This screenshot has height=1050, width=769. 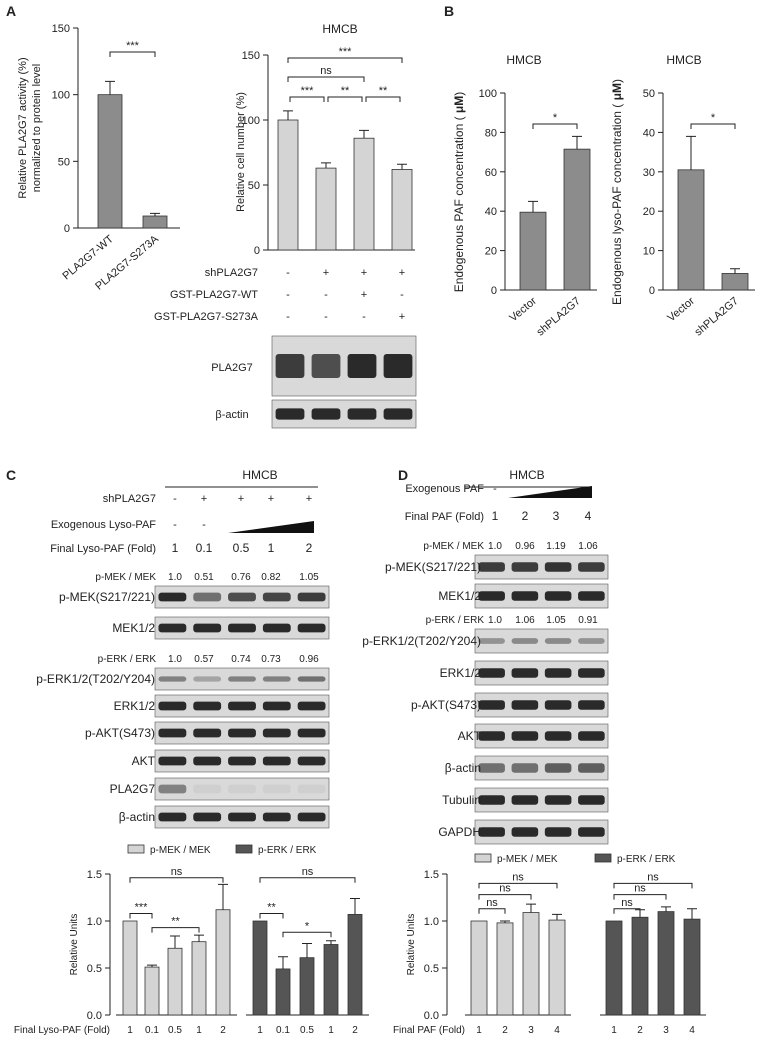 I want to click on d-legend-label: p-ERK / ERK, so click(x=646, y=859).